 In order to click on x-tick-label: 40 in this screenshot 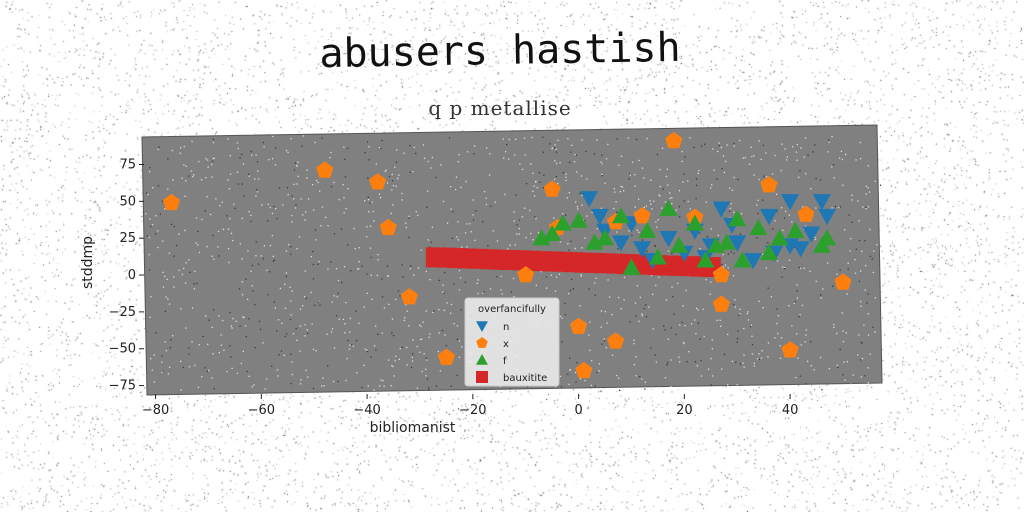, I will do `click(790, 410)`.